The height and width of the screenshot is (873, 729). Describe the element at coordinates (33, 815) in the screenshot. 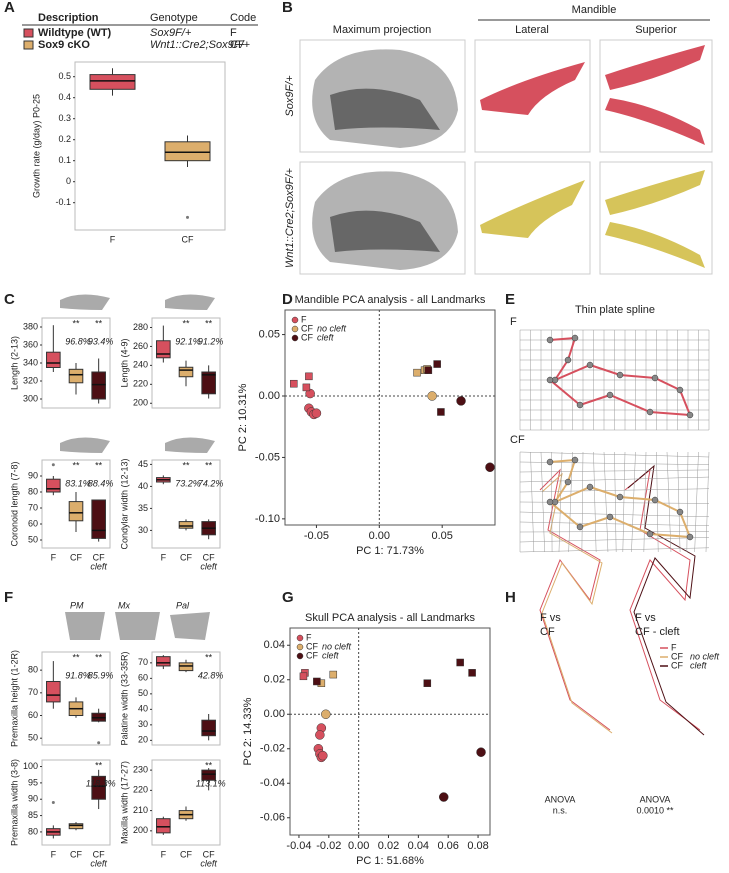

I see `y-tick-label: 85` at that location.